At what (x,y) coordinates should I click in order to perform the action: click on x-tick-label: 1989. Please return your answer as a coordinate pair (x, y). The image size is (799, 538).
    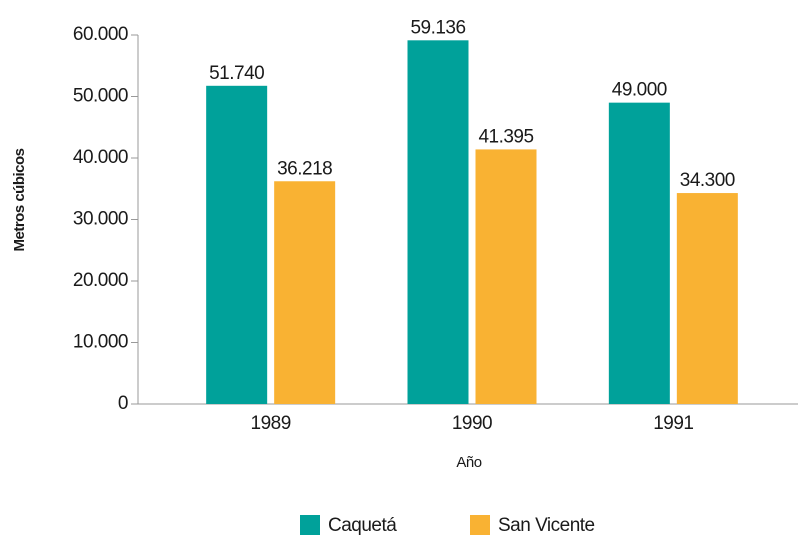
    Looking at the image, I should click on (271, 423).